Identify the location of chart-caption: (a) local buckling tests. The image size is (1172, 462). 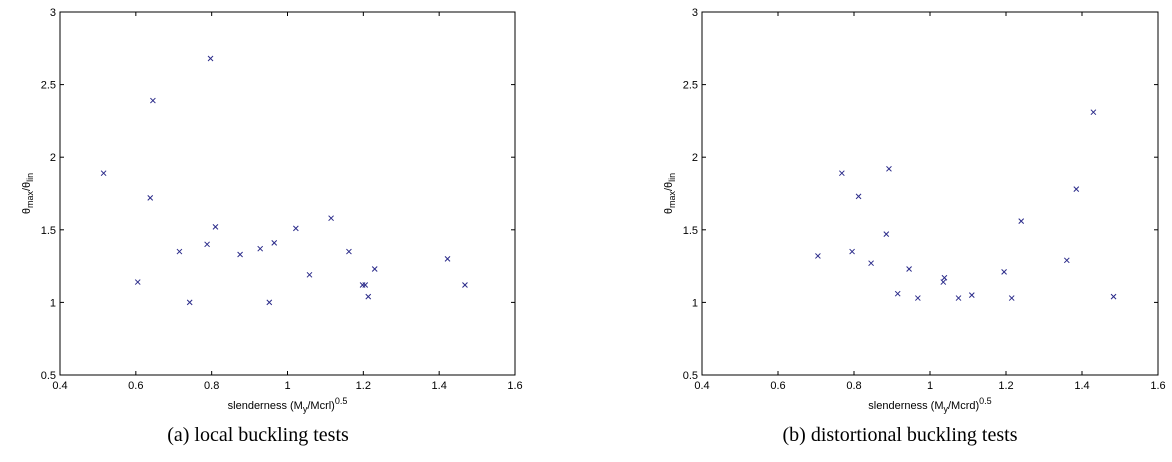
(258, 435).